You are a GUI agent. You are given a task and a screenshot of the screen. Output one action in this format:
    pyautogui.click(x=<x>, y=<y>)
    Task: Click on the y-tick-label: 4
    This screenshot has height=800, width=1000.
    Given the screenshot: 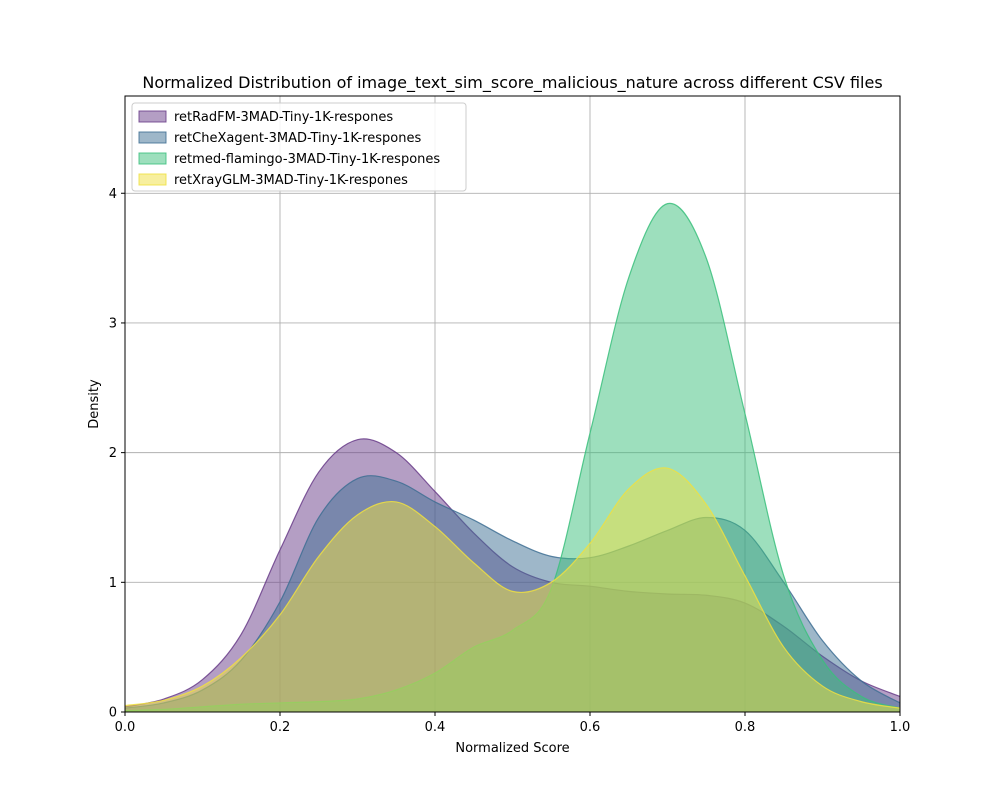 What is the action you would take?
    pyautogui.click(x=113, y=194)
    